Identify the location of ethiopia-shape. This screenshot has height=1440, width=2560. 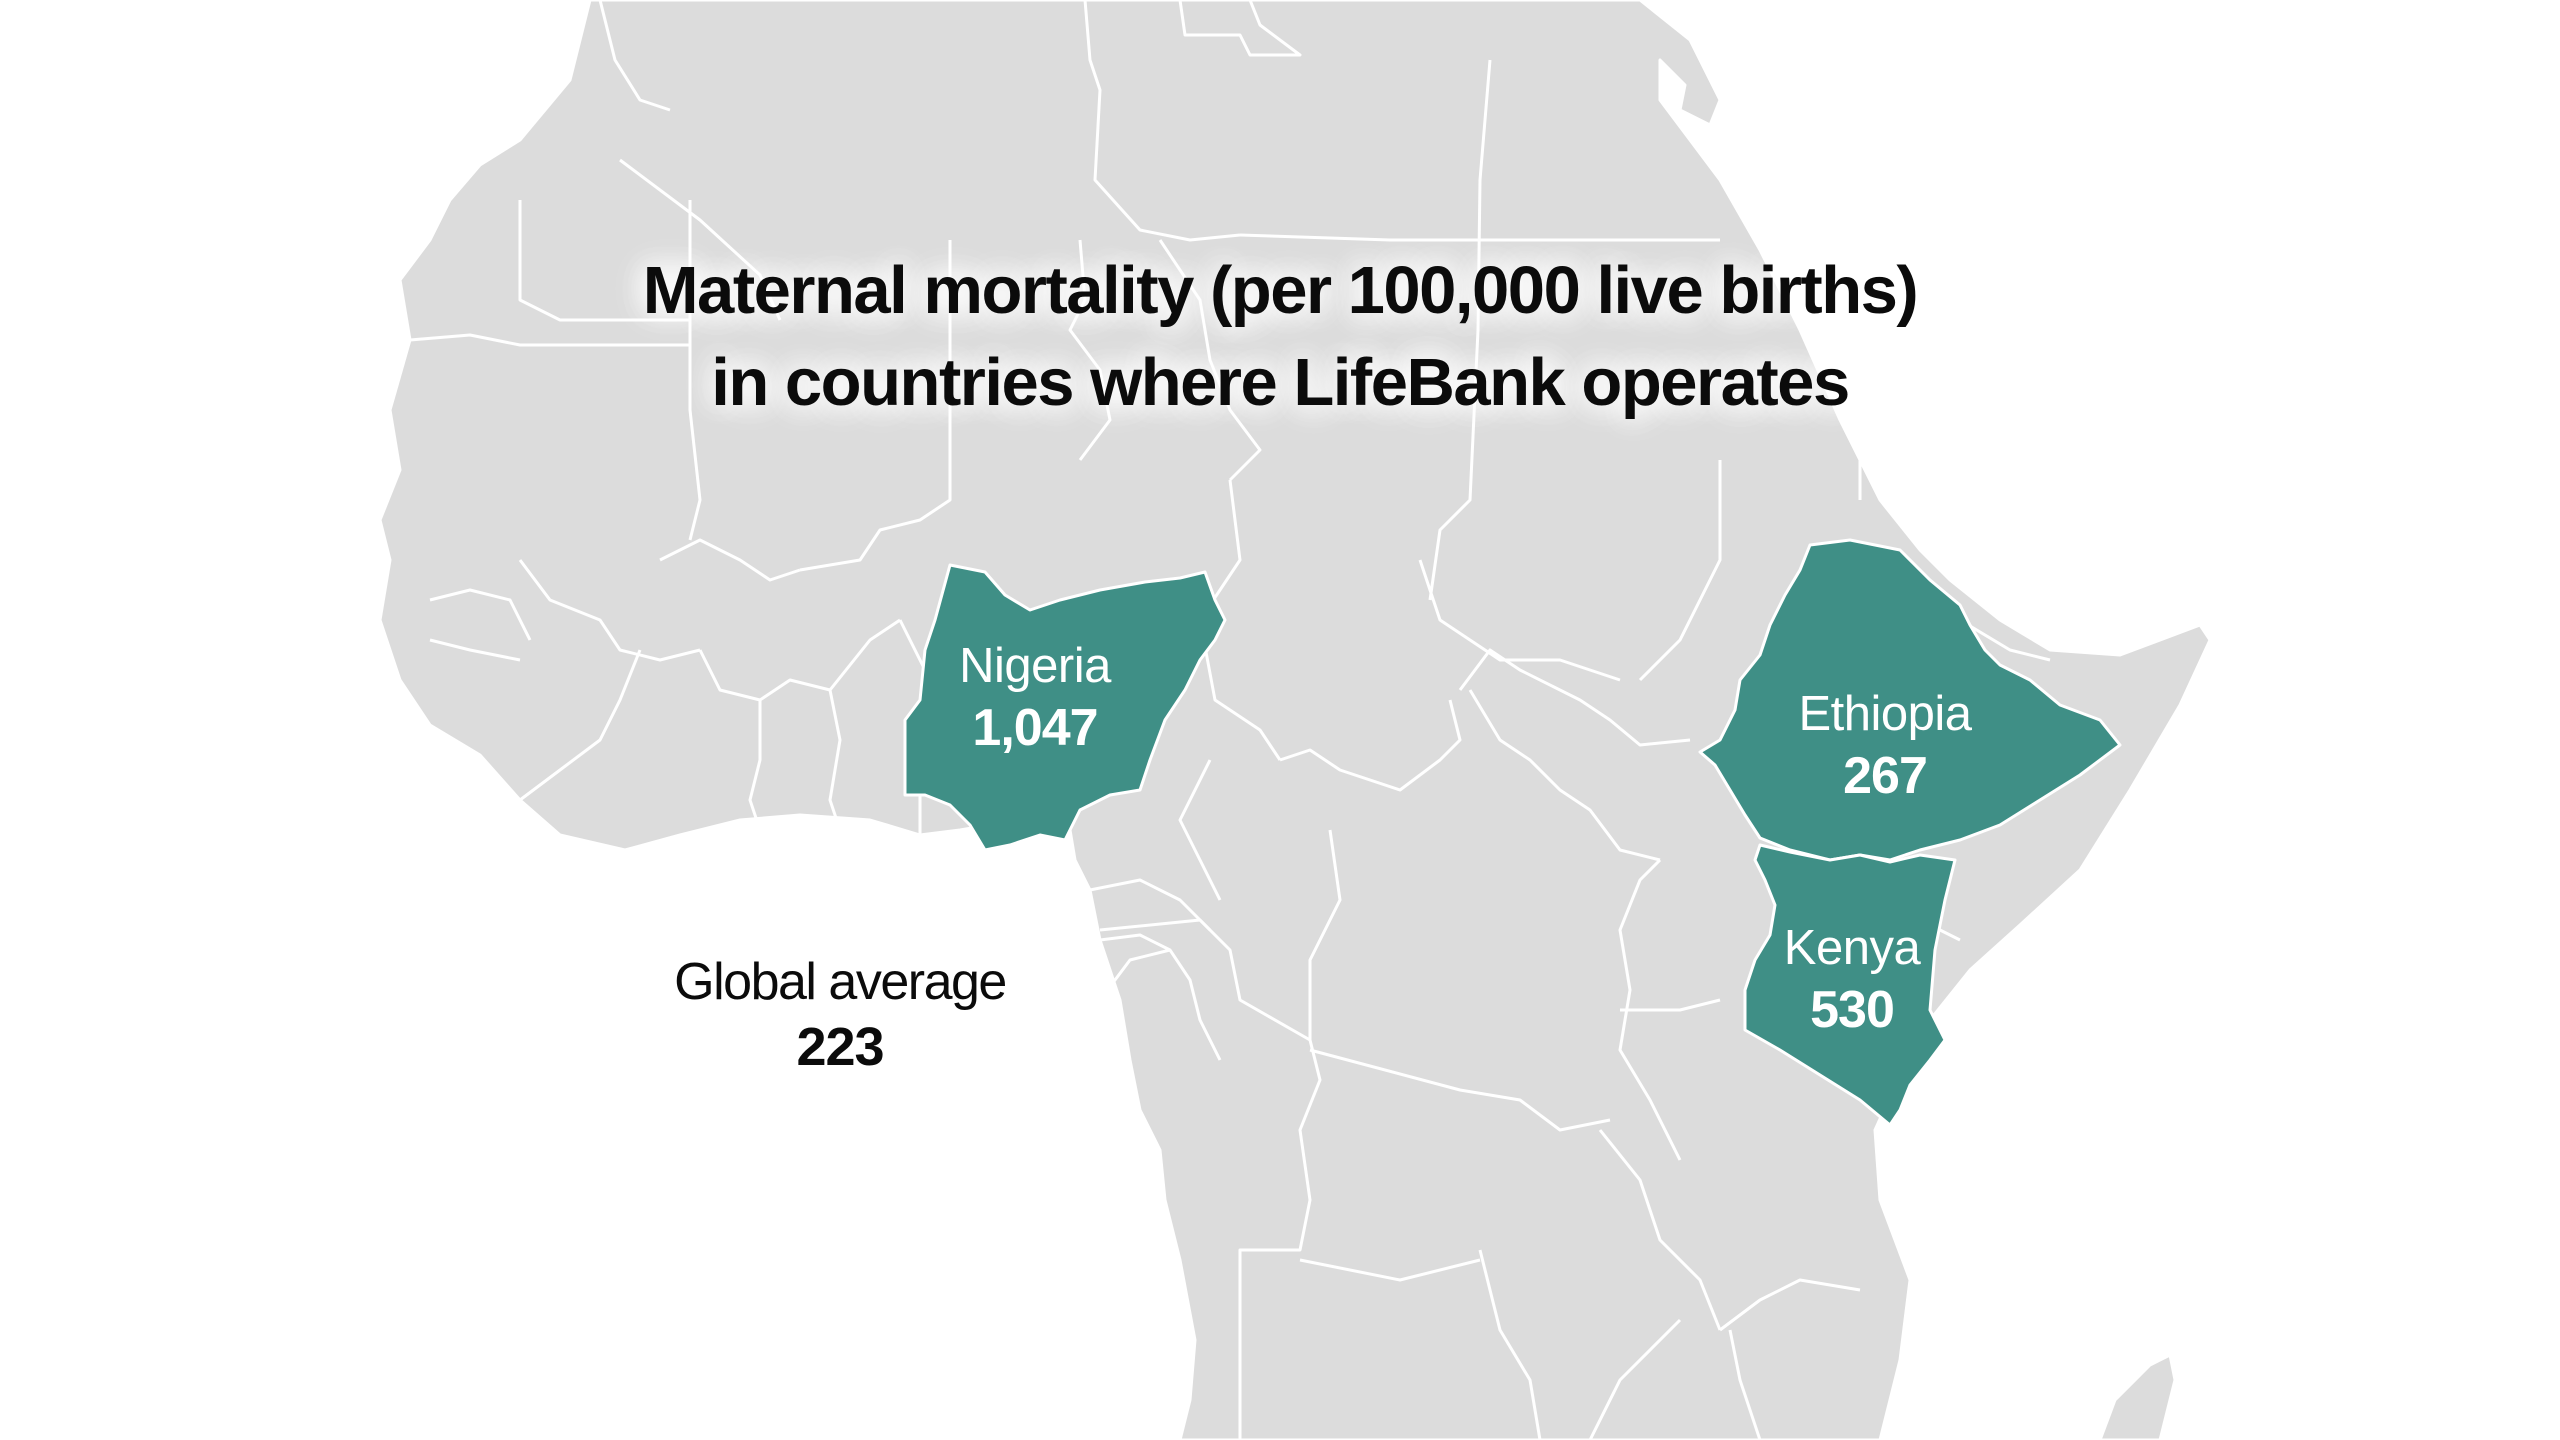
(1910, 700).